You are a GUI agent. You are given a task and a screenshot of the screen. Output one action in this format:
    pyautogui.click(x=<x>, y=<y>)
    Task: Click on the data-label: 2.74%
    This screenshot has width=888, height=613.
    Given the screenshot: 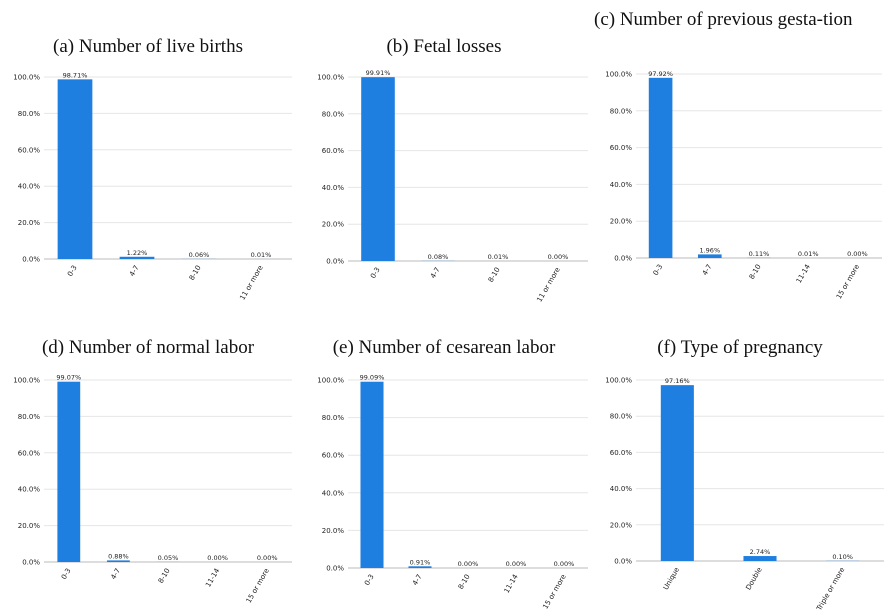 What is the action you would take?
    pyautogui.click(x=760, y=552)
    